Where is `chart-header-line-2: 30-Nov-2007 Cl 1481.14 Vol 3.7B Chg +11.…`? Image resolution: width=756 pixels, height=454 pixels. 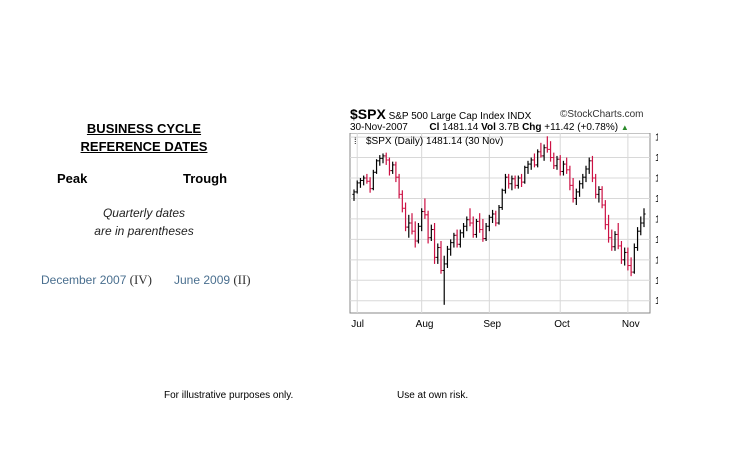
chart-header-line-2: 30-Nov-2007 Cl 1481.14 Vol 3.7B Chg +11.… is located at coordinates (489, 127).